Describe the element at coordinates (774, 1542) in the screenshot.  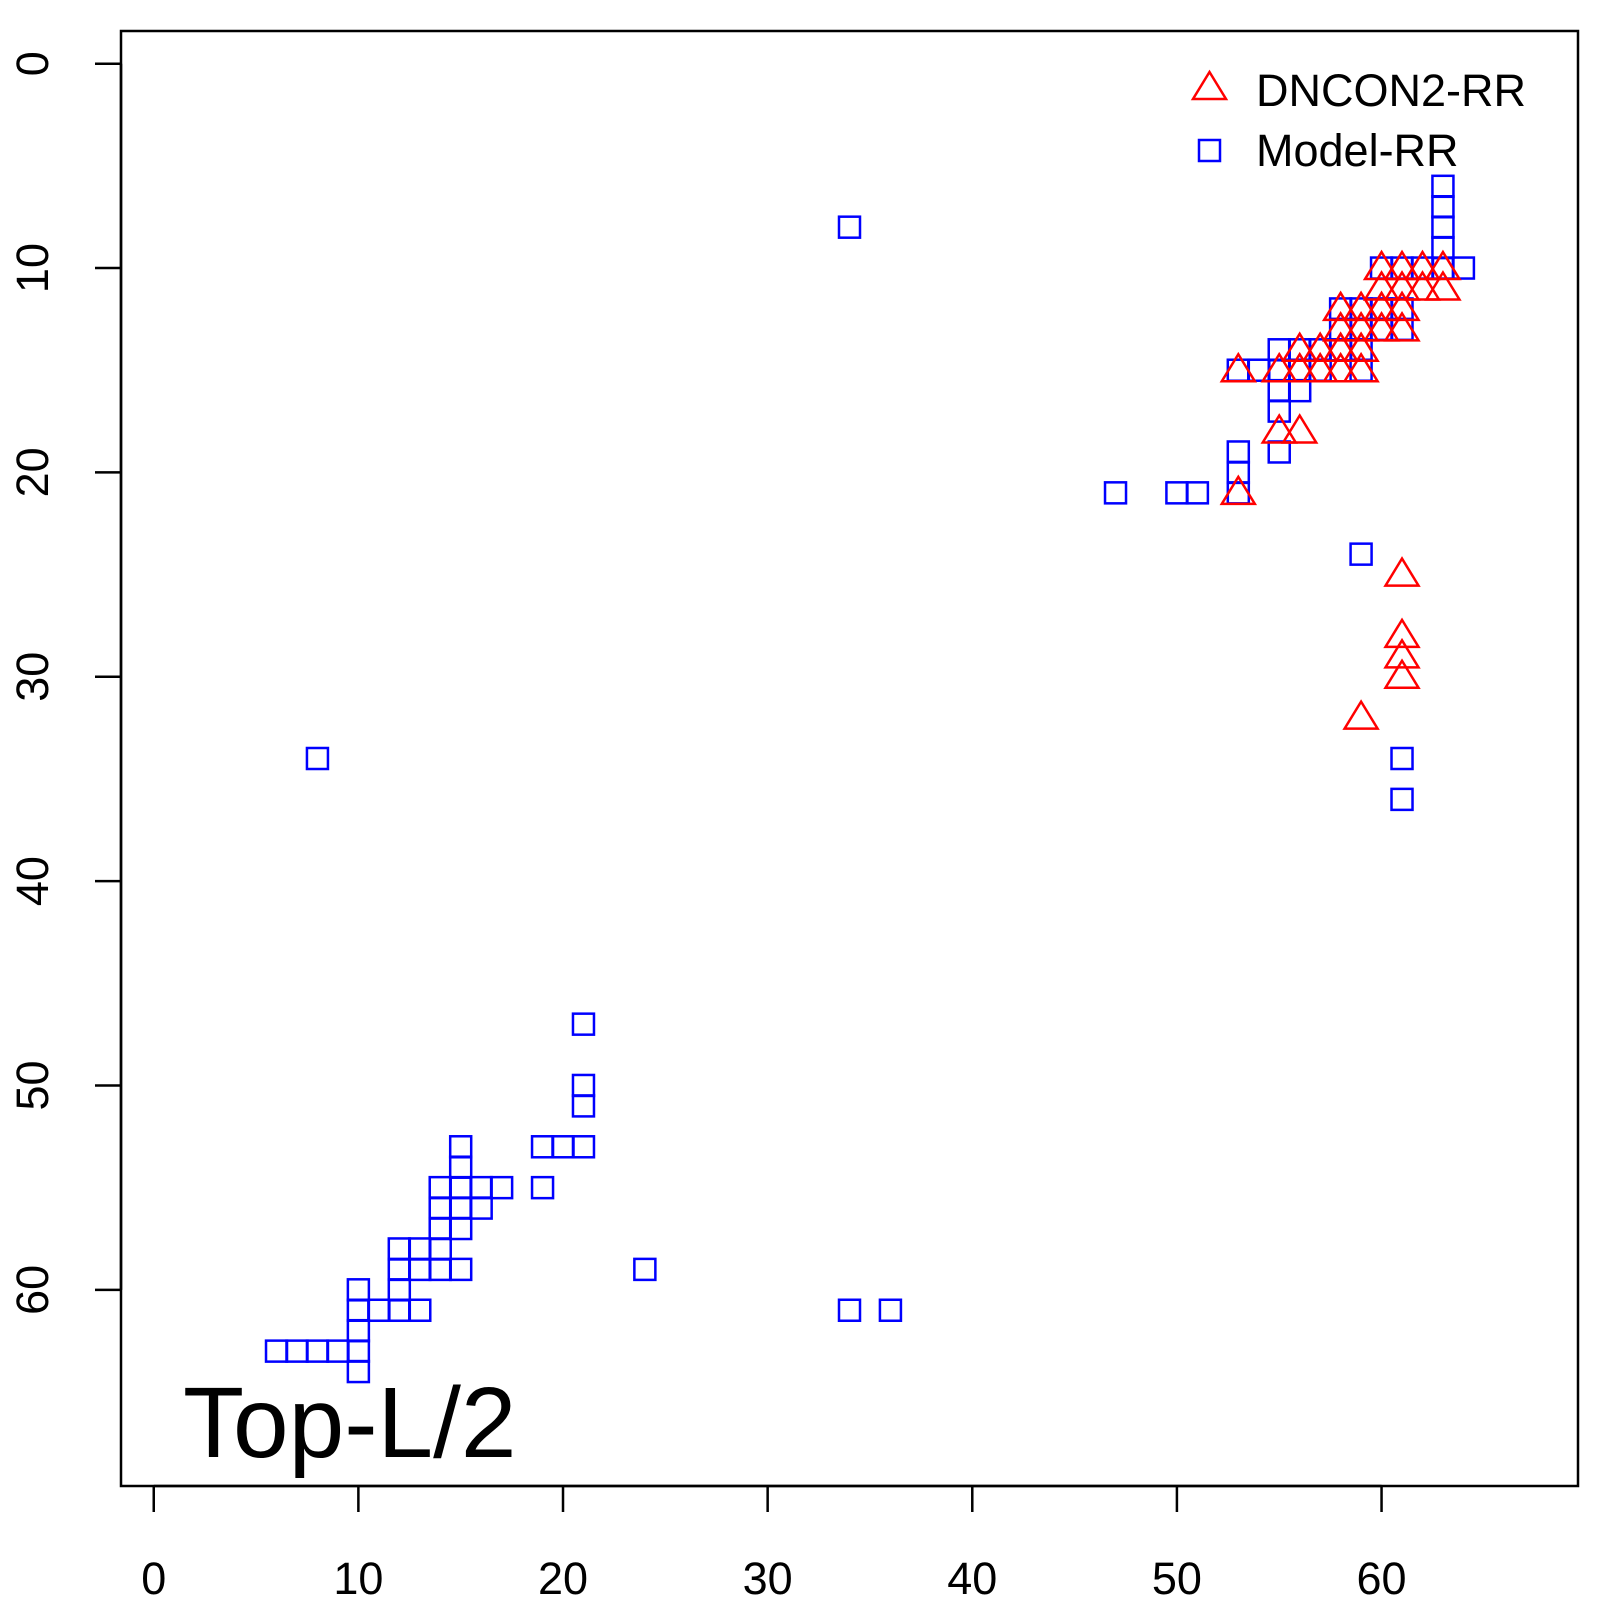
I see `x-axis: 0 10 20 30 40 50 60` at that location.